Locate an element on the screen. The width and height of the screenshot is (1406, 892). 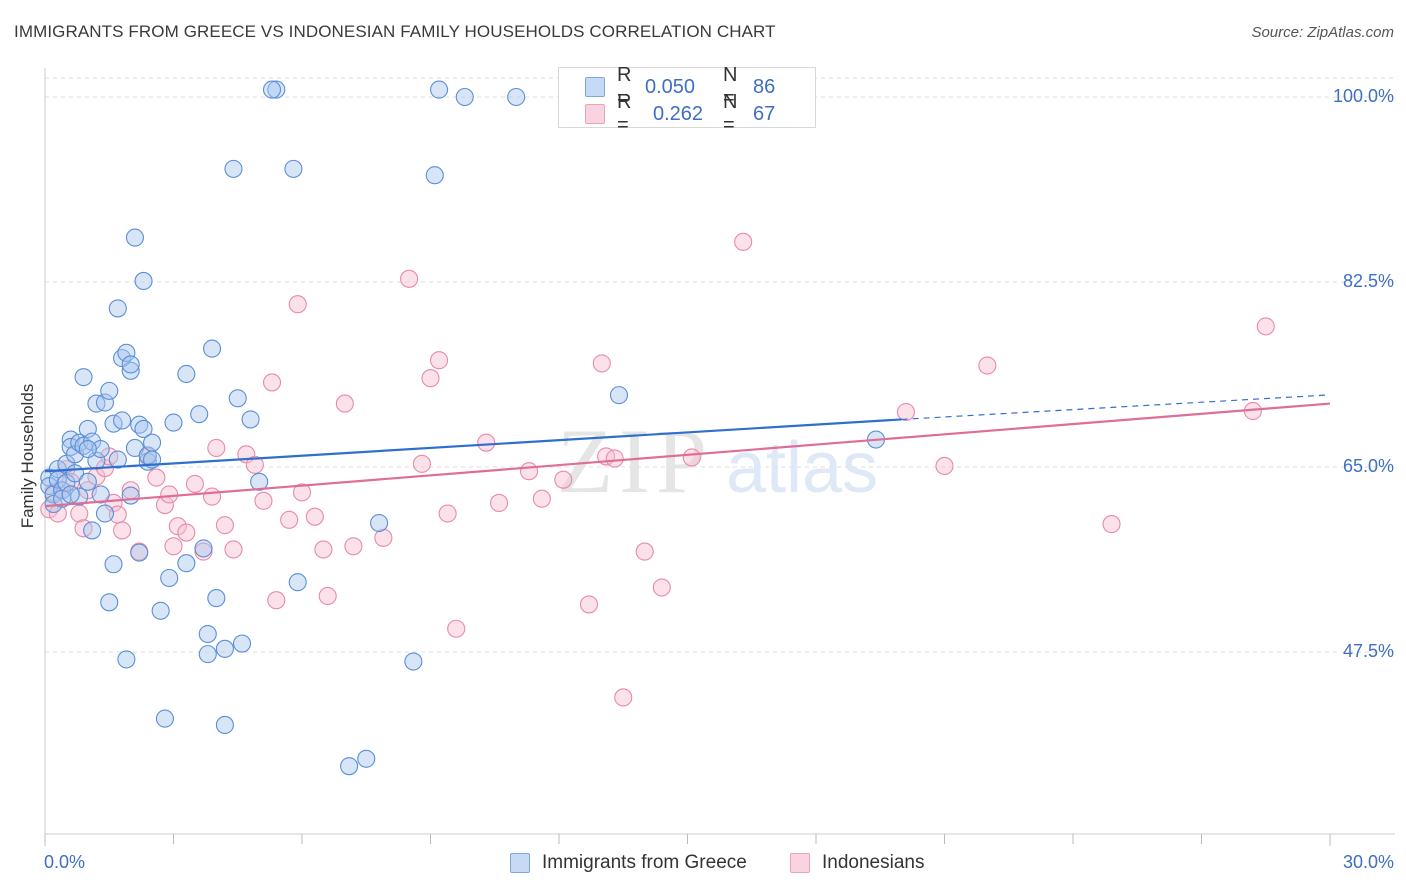
correlation-legend: R = 0.050 N = 86 R = 0.262 N = 67 is located at coordinates (687, 100).